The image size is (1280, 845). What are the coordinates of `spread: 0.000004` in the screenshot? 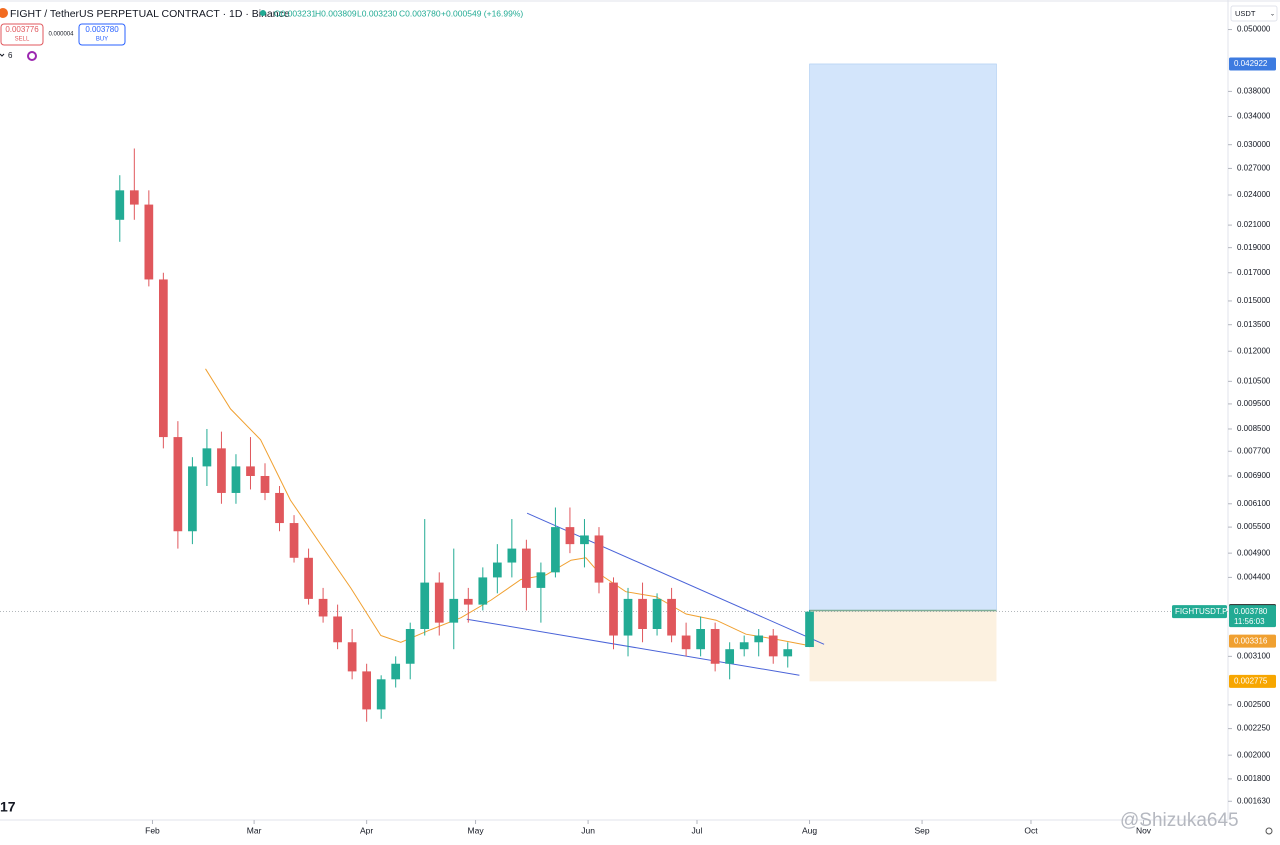 It's located at (61, 35).